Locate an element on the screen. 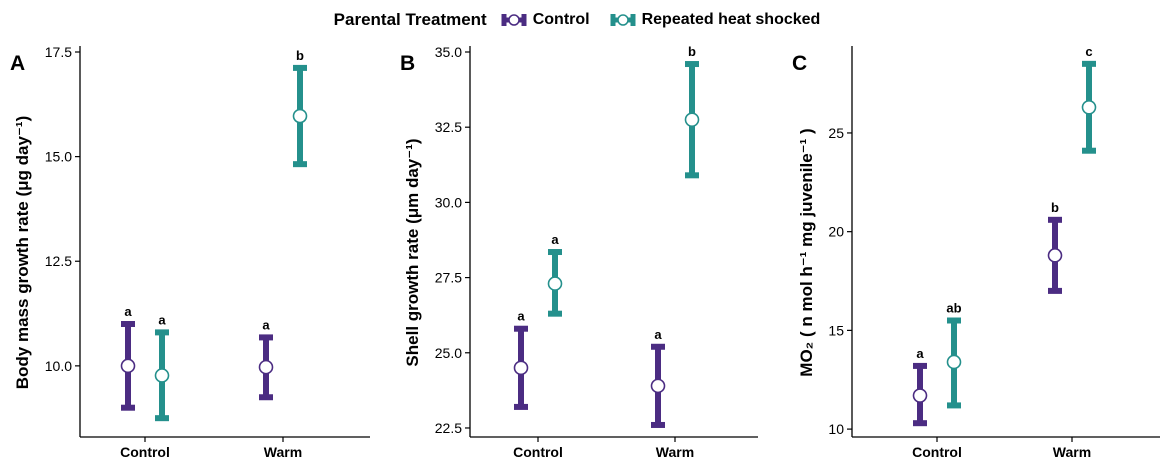 The width and height of the screenshot is (1164, 459). y-tick-label: 10.0 is located at coordinates (58, 366).